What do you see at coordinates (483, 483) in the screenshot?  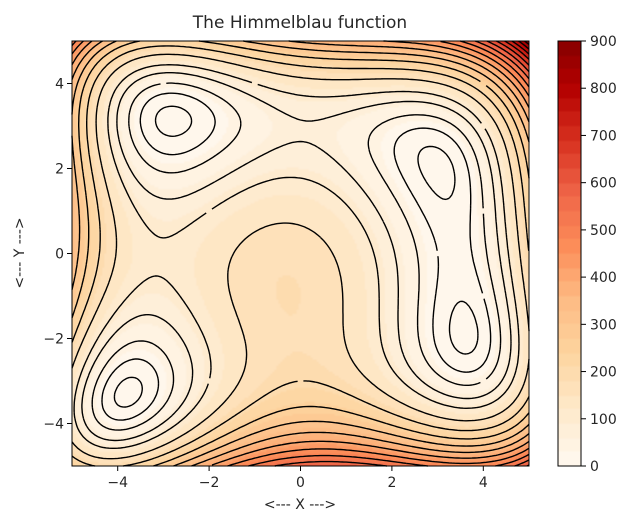 I see `x-tick-label: 4` at bounding box center [483, 483].